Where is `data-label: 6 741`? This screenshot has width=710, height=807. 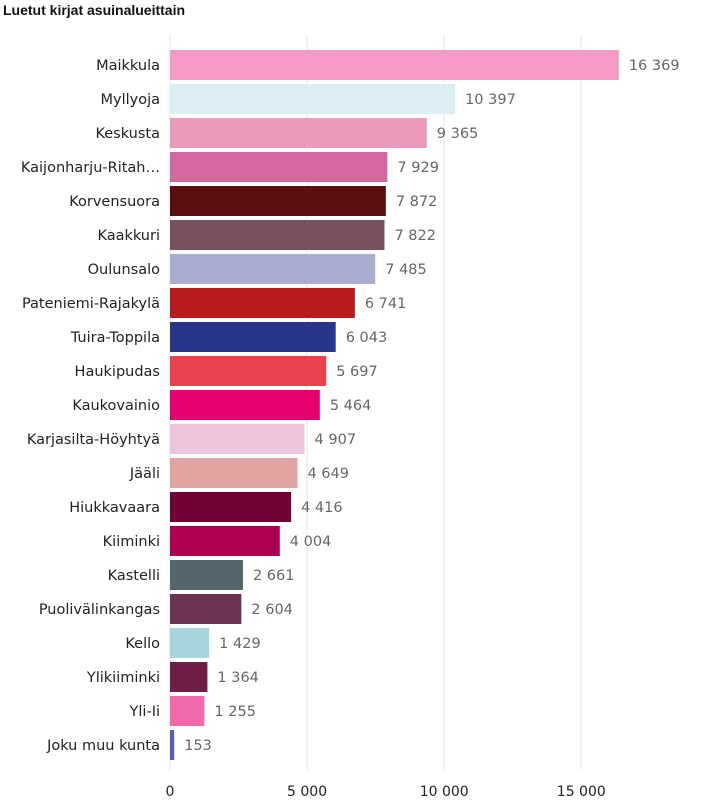 data-label: 6 741 is located at coordinates (386, 304).